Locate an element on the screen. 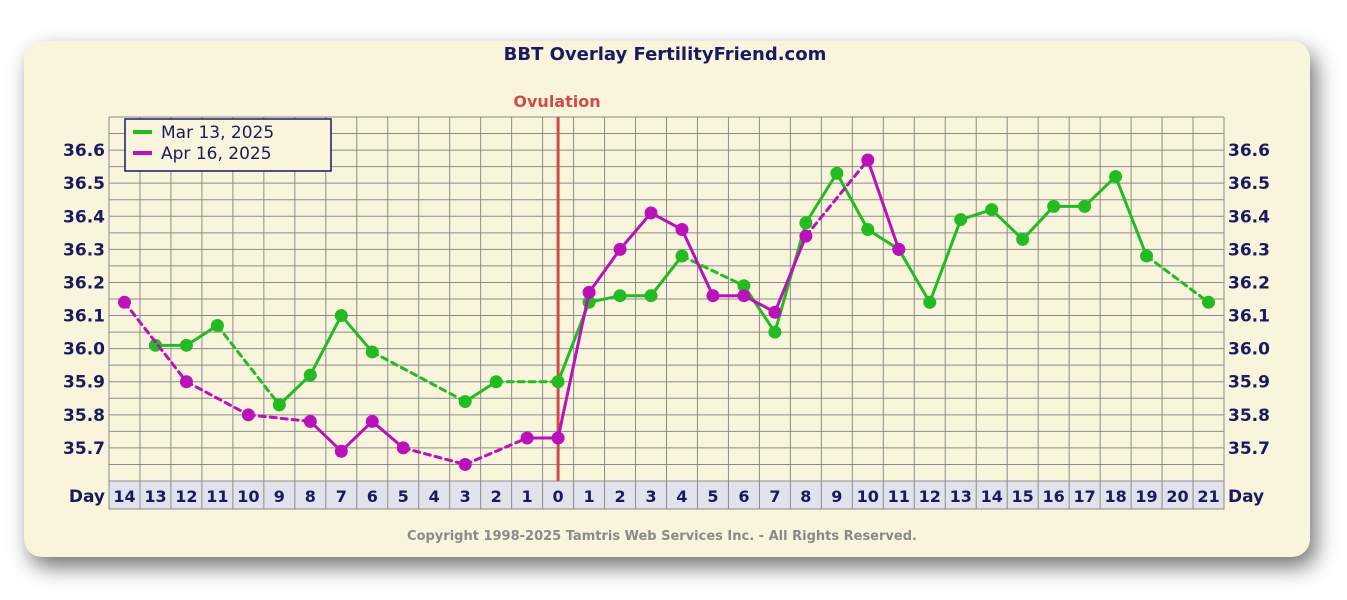  x-tick-label: 13 is located at coordinates (155, 496).